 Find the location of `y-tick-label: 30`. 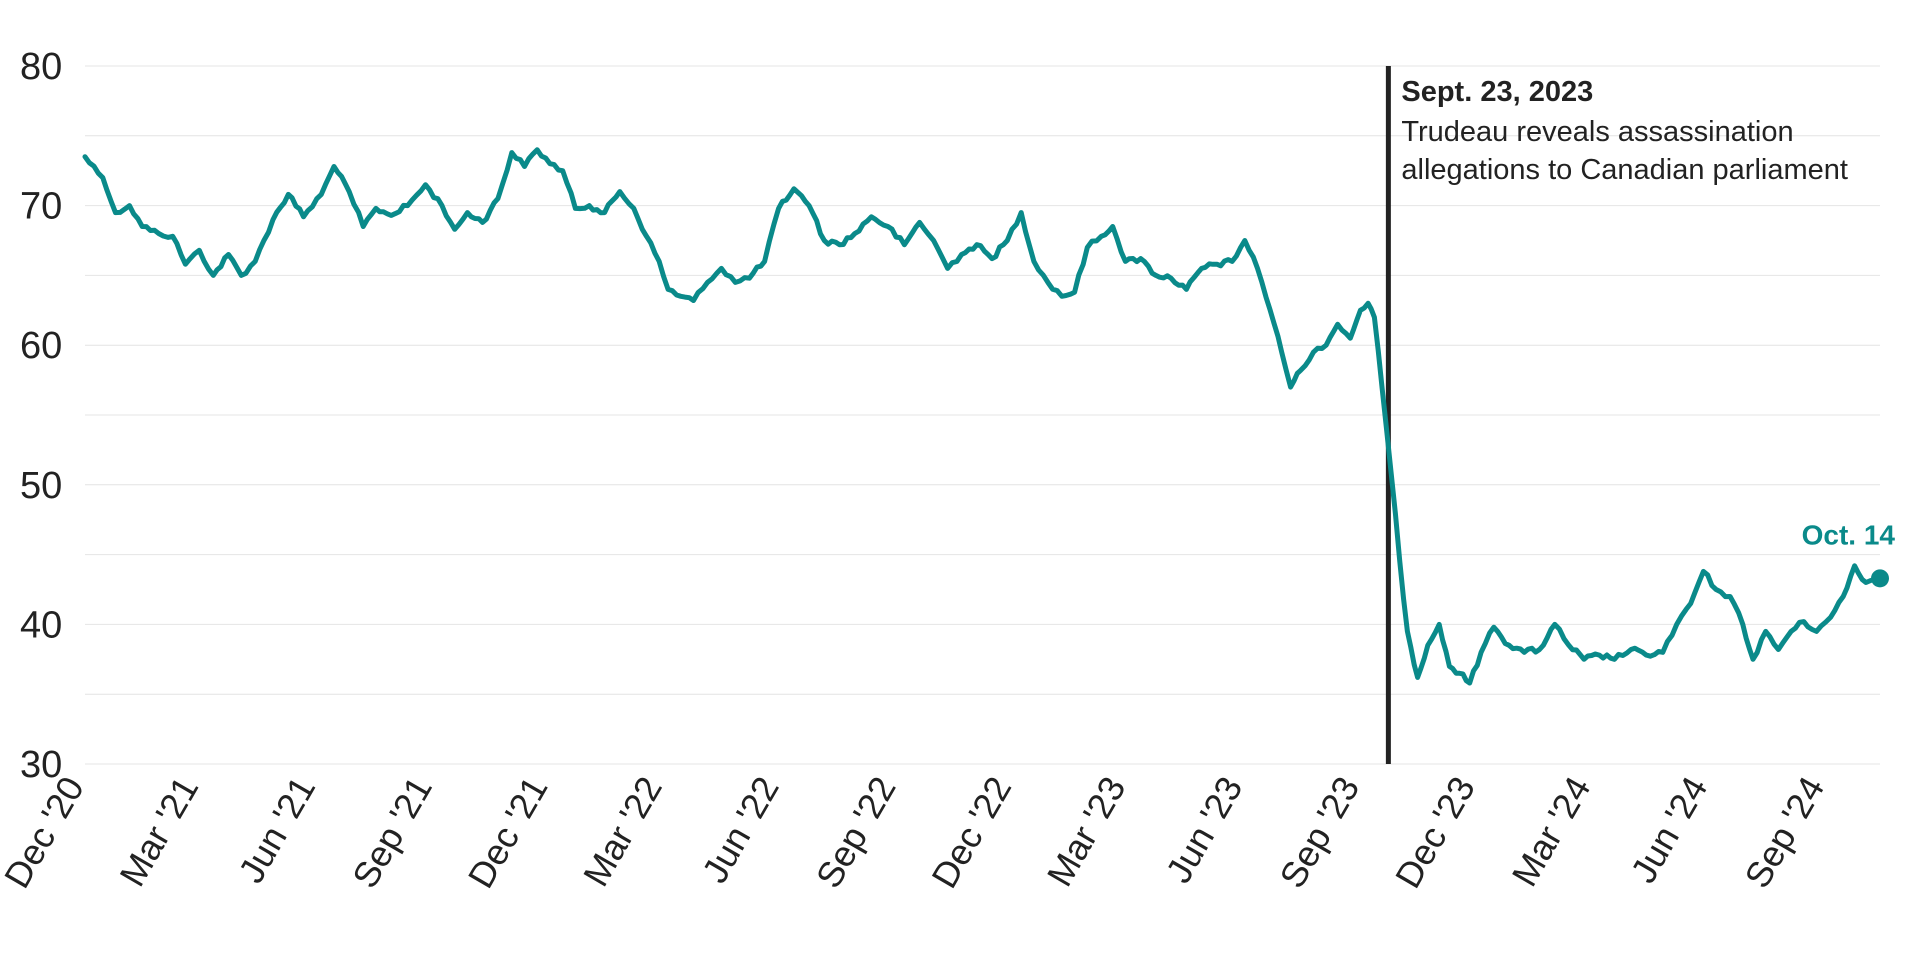

y-tick-label: 30 is located at coordinates (41, 765).